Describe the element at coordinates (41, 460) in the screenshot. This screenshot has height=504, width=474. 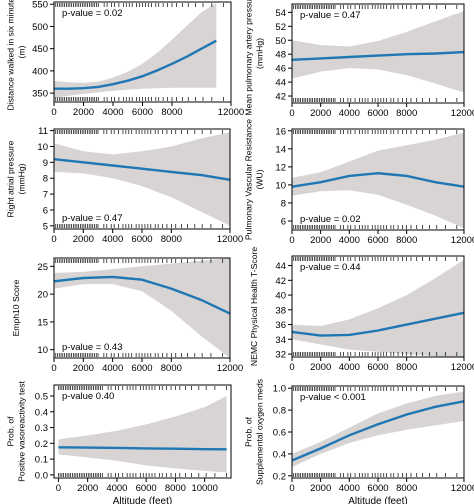
I see `y-tick-label: 0.1` at that location.